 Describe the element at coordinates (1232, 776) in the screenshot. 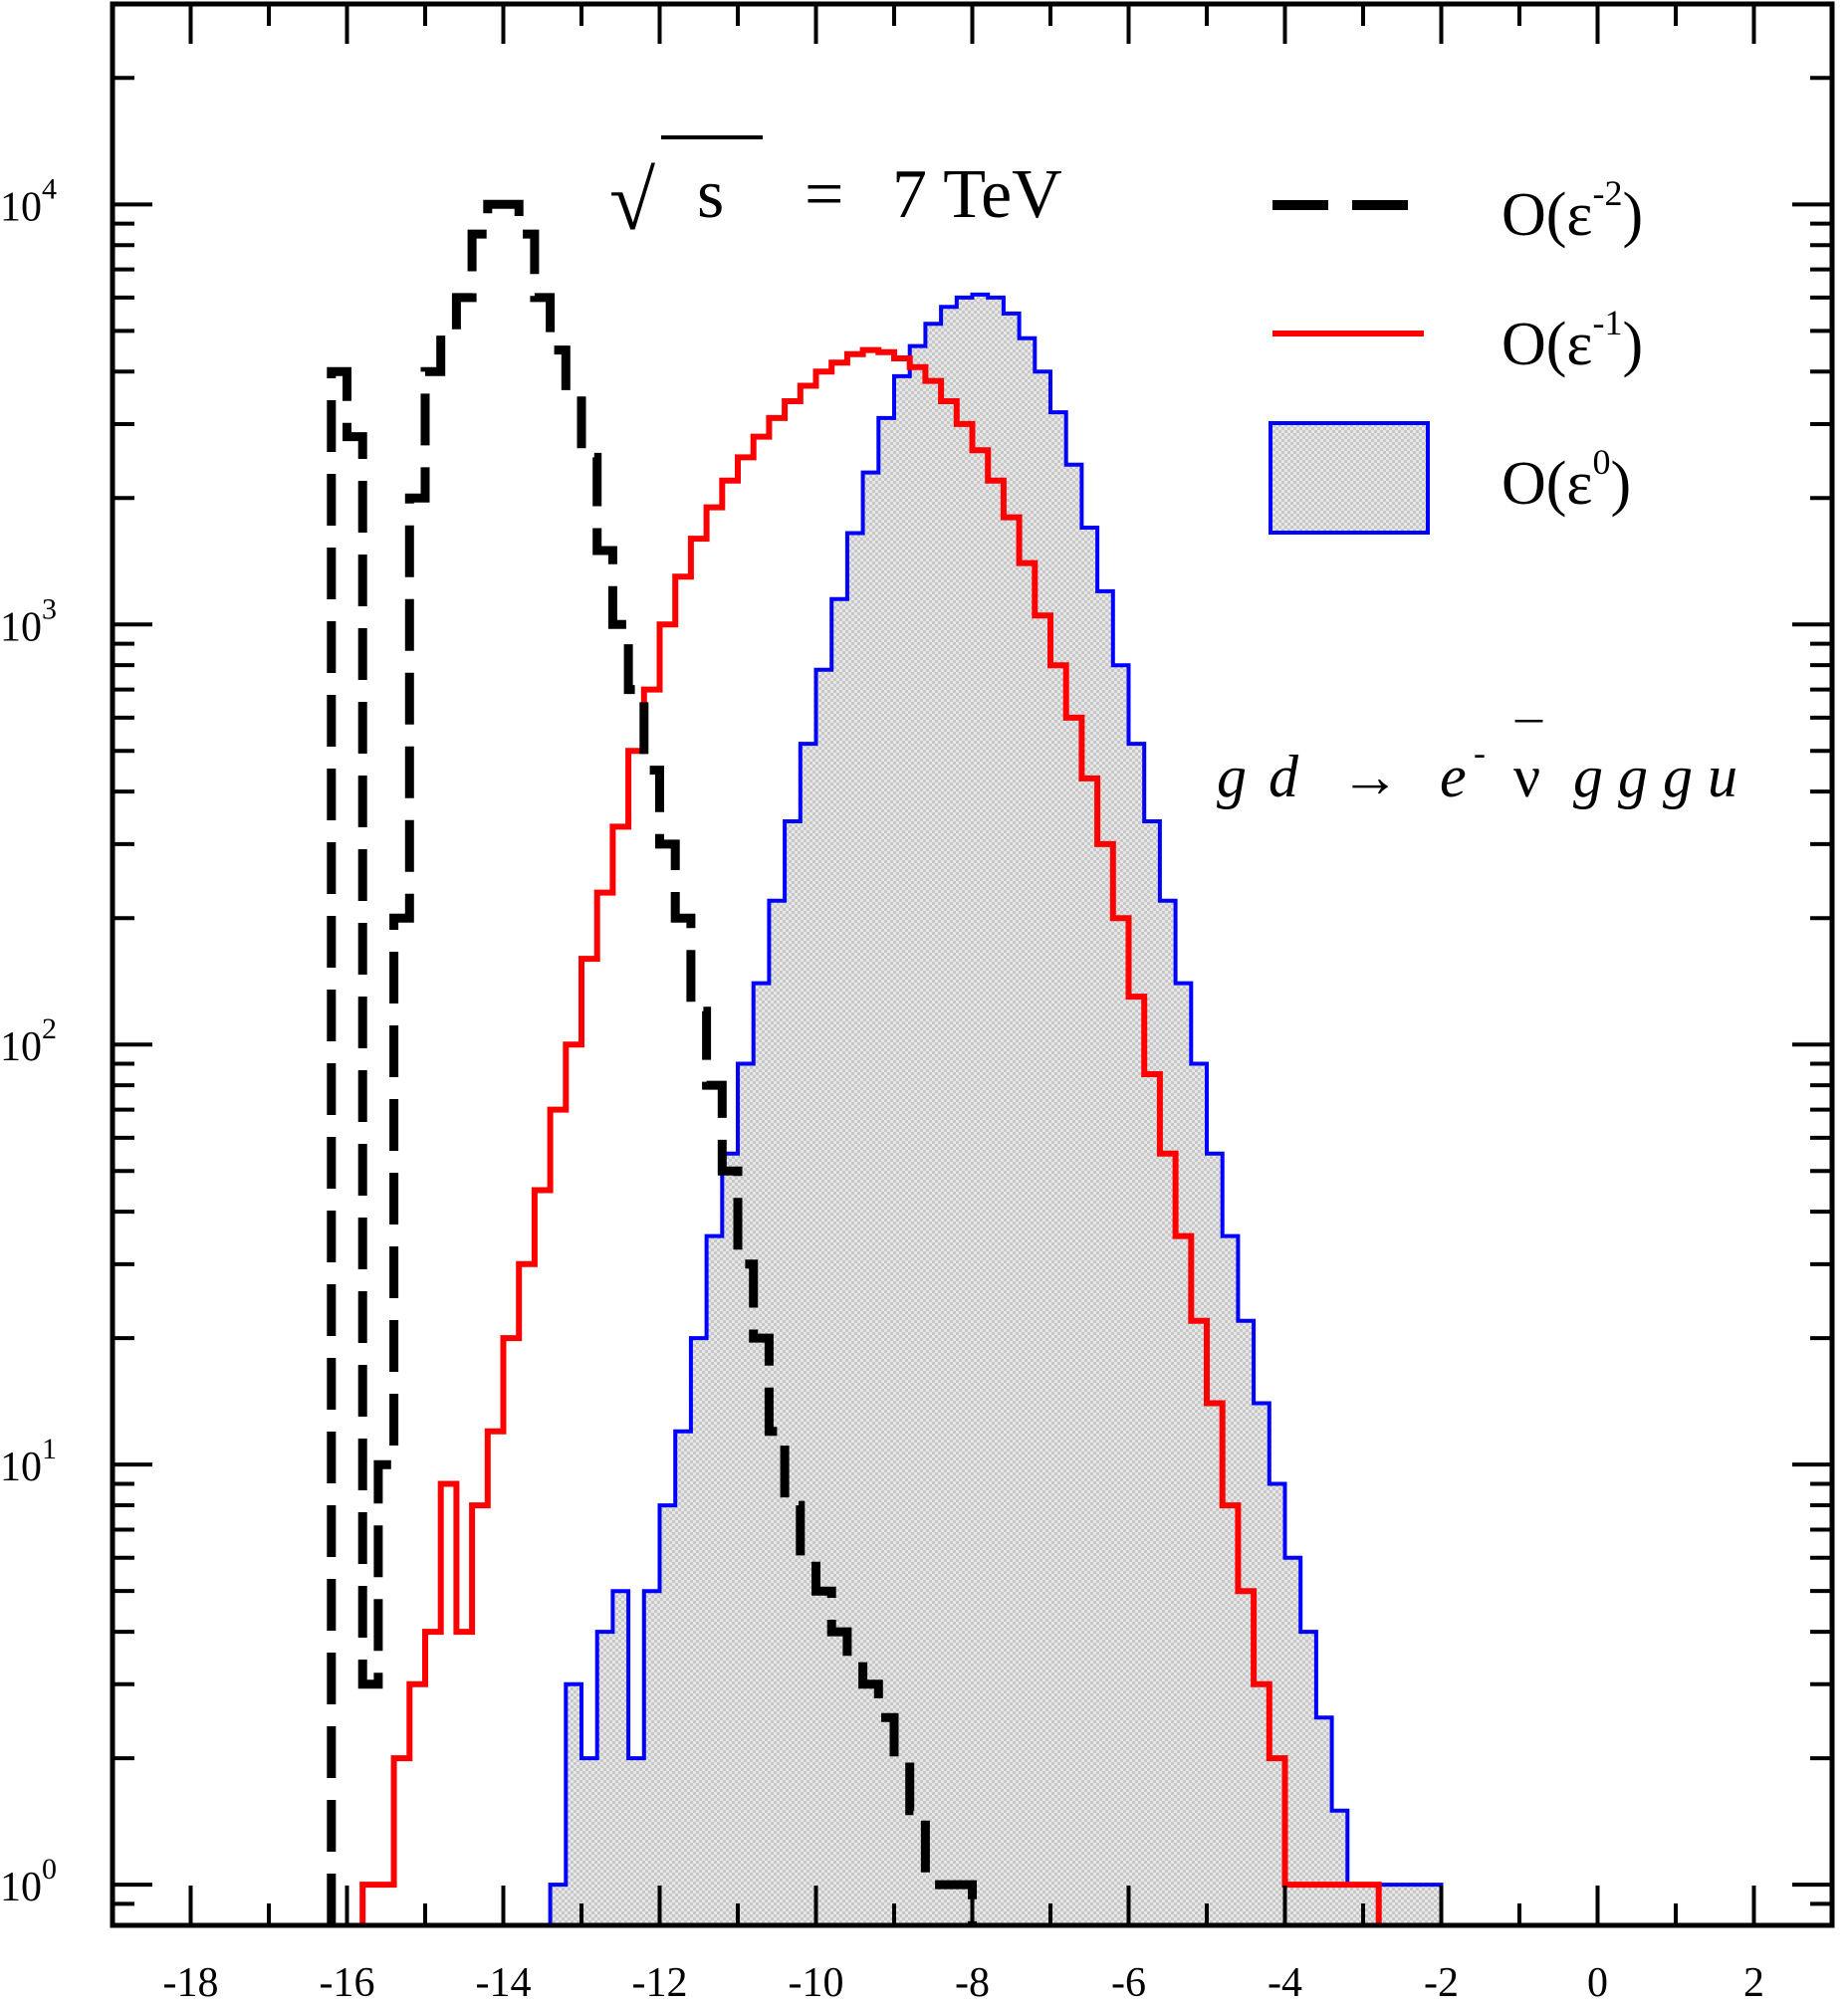

I see `process-g: g` at that location.